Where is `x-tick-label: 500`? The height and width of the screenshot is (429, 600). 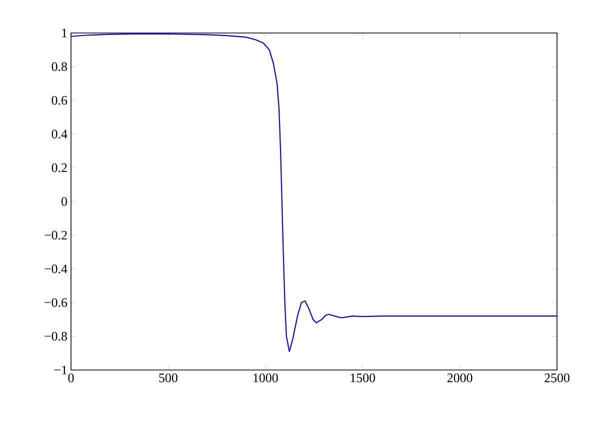
x-tick-label: 500 is located at coordinates (168, 378).